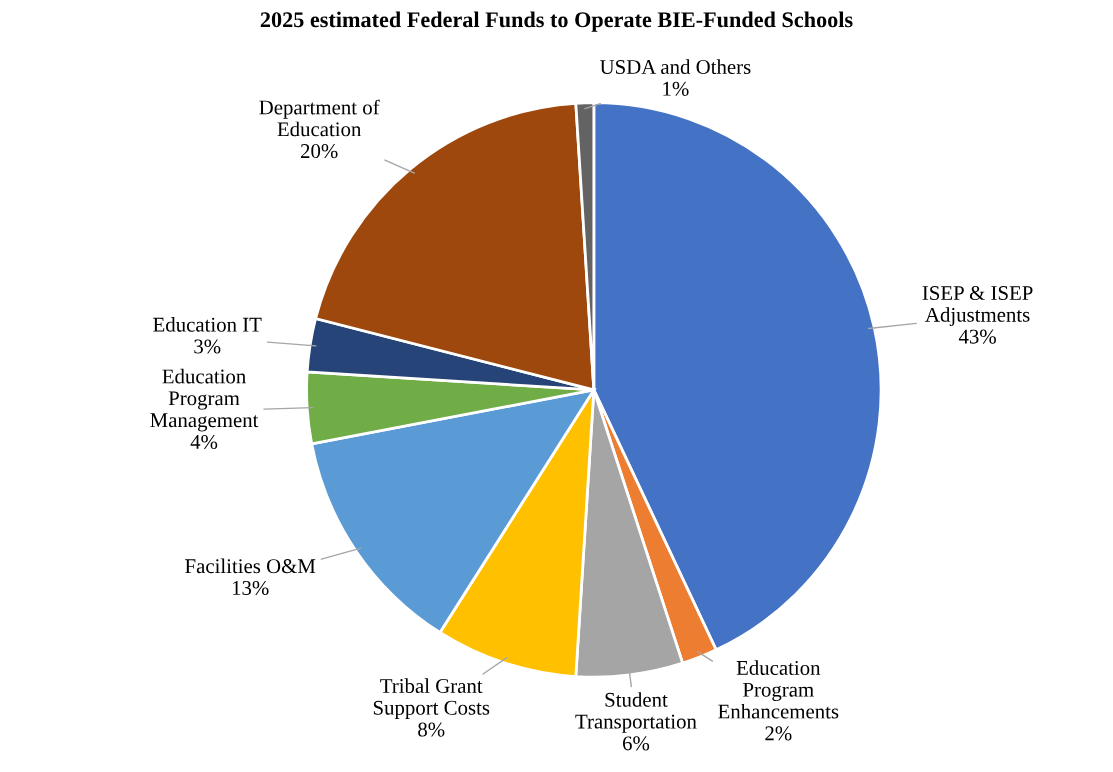 Image resolution: width=1113 pixels, height=772 pixels. What do you see at coordinates (431, 699) in the screenshot?
I see `slice-label: Tribal Grant Support Costs` at bounding box center [431, 699].